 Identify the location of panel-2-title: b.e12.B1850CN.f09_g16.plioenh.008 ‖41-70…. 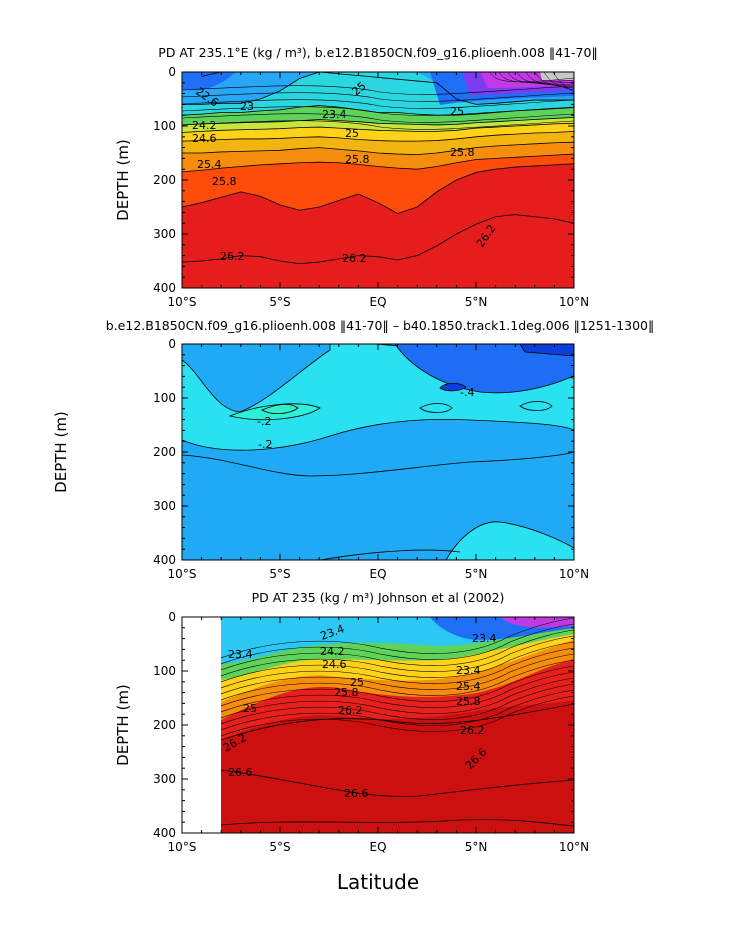
(380, 325).